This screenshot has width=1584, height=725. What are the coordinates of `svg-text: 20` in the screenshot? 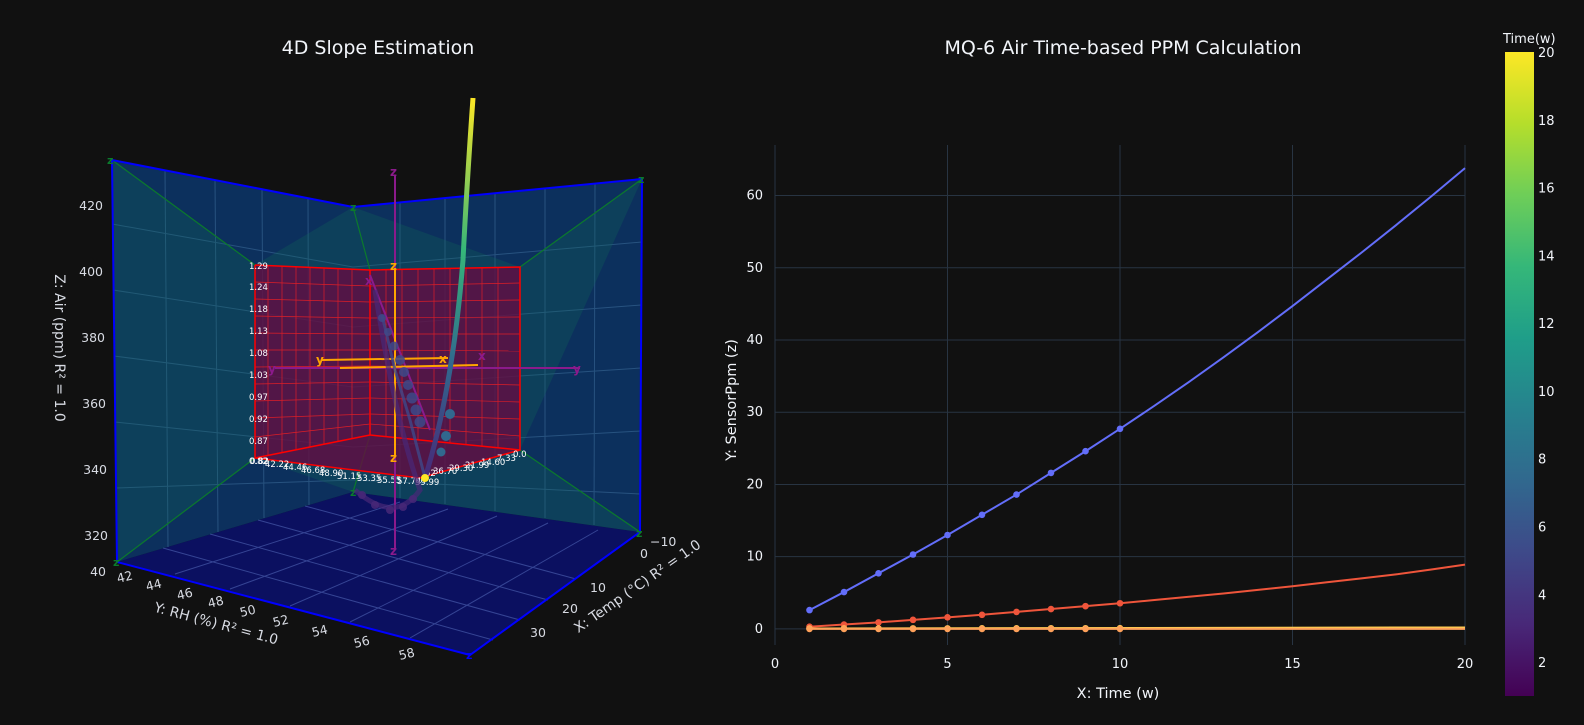 It's located at (570, 608).